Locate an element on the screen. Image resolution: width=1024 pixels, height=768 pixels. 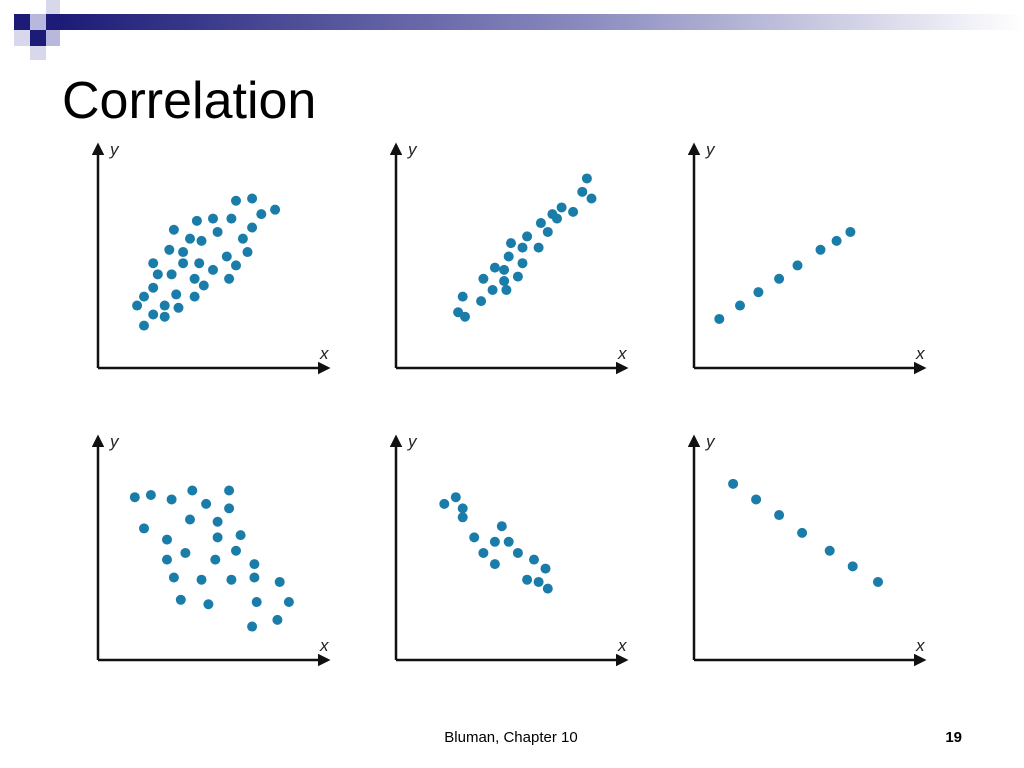
footer: Bluman, Chapter 10 is located at coordinates (510, 737).